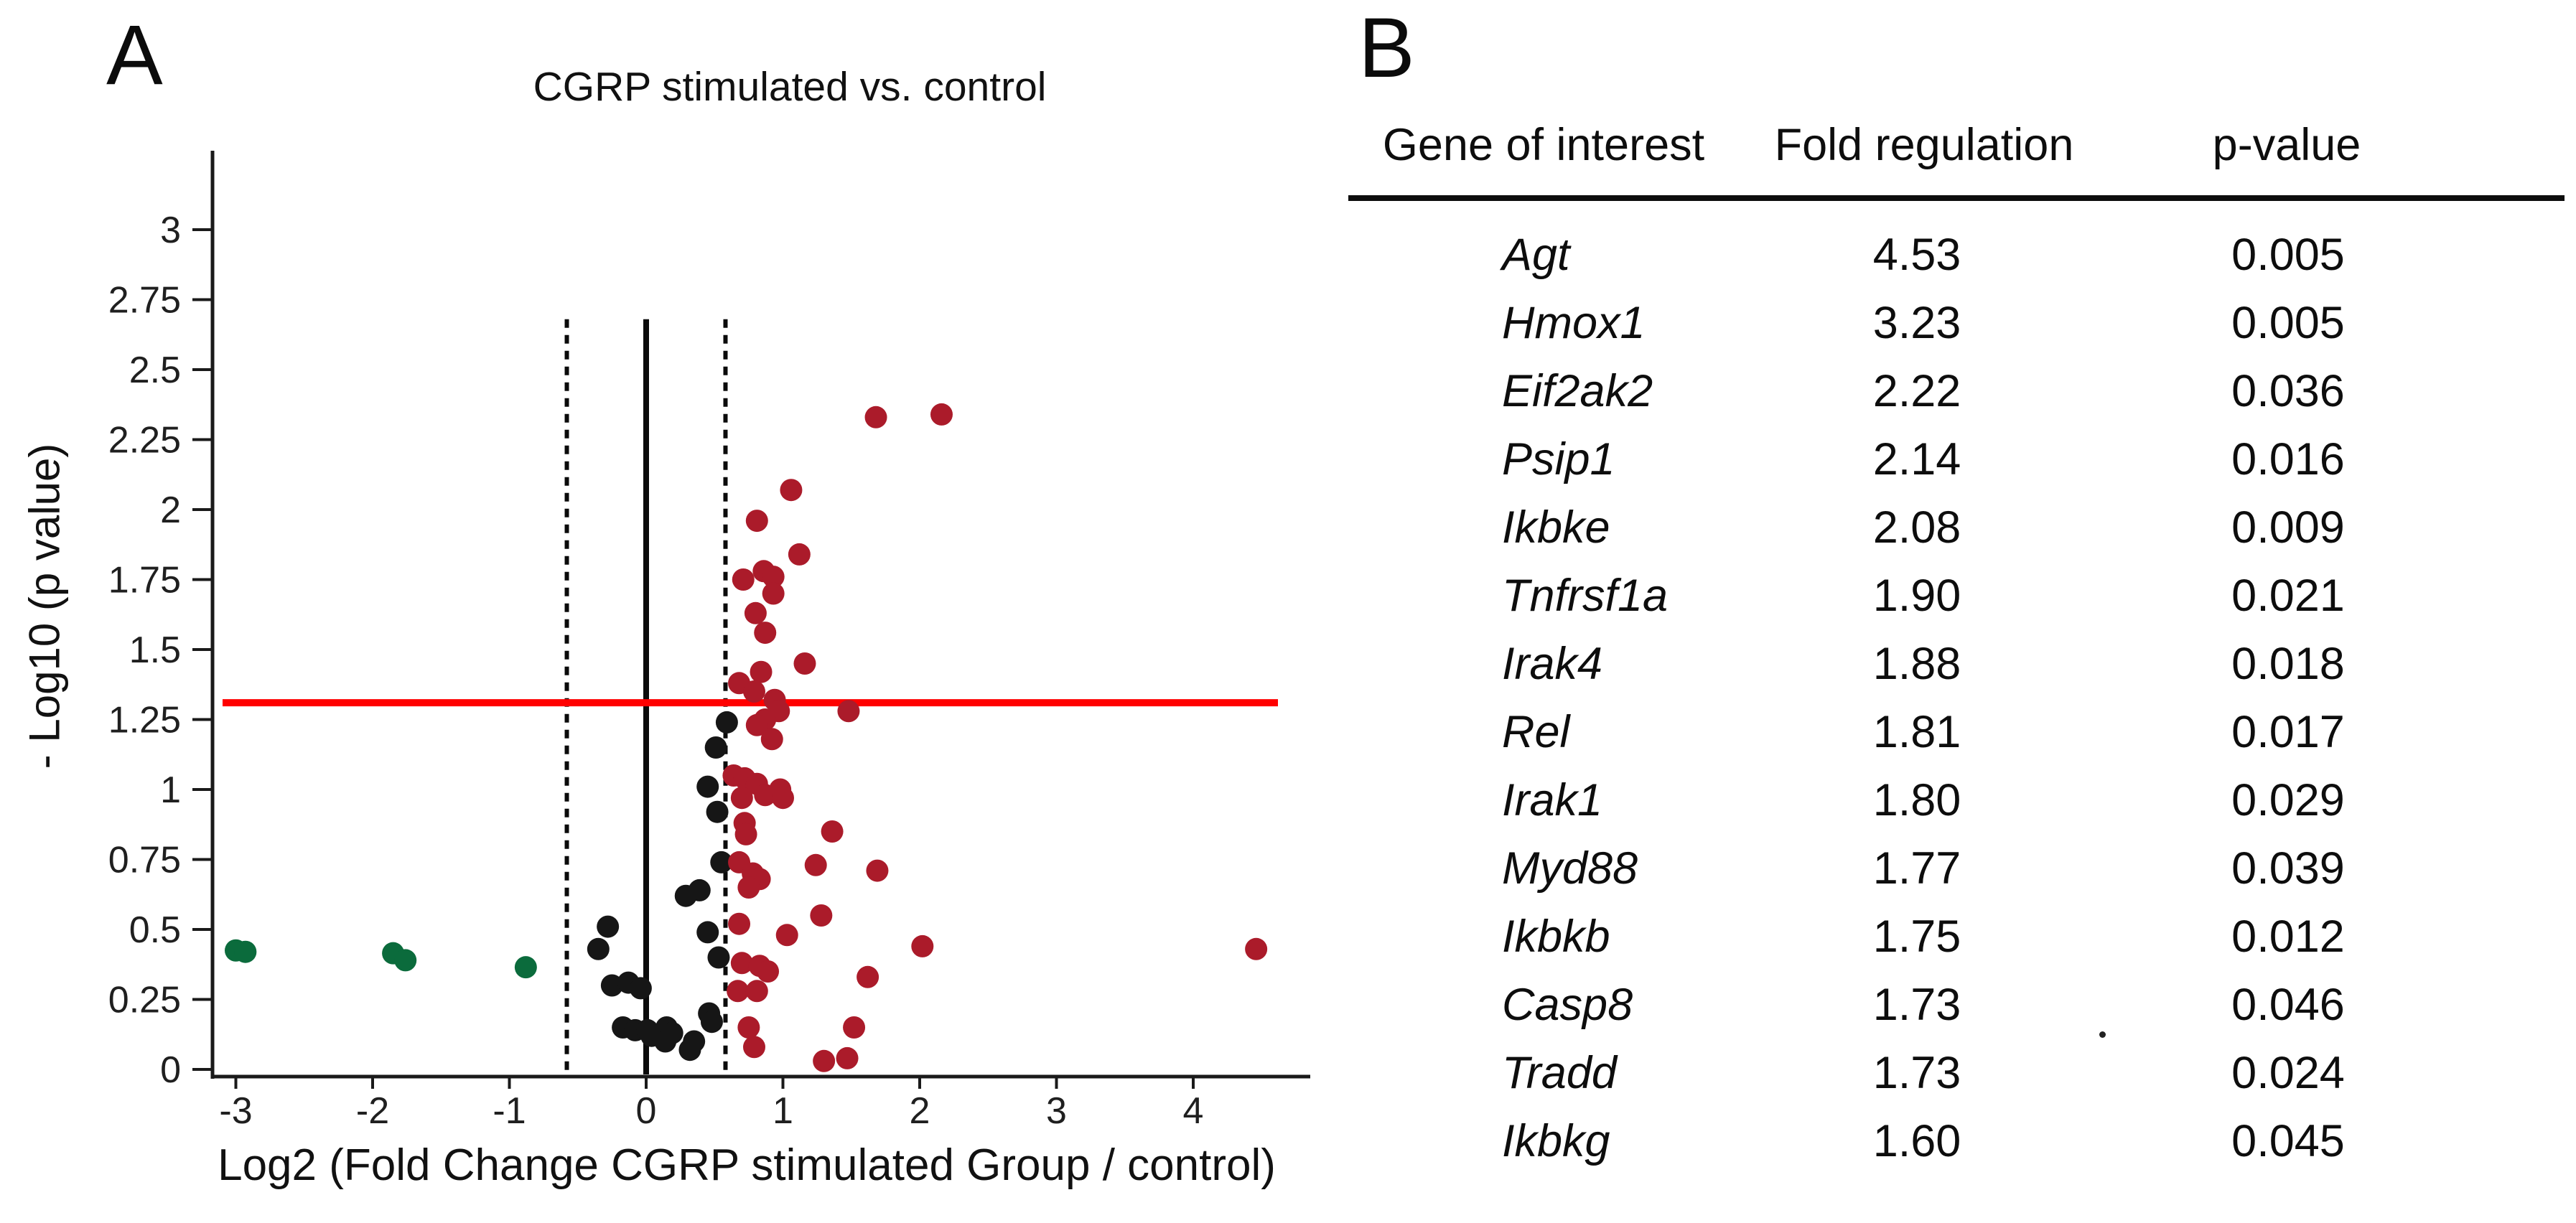 The height and width of the screenshot is (1223, 2576). What do you see at coordinates (2288, 255) in the screenshot?
I see `p-value: 0.005` at bounding box center [2288, 255].